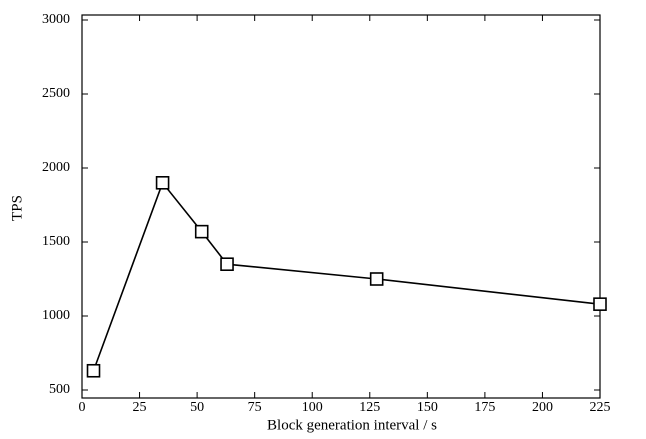 The height and width of the screenshot is (439, 646). What do you see at coordinates (56, 315) in the screenshot?
I see `y-tick-label: 1000` at bounding box center [56, 315].